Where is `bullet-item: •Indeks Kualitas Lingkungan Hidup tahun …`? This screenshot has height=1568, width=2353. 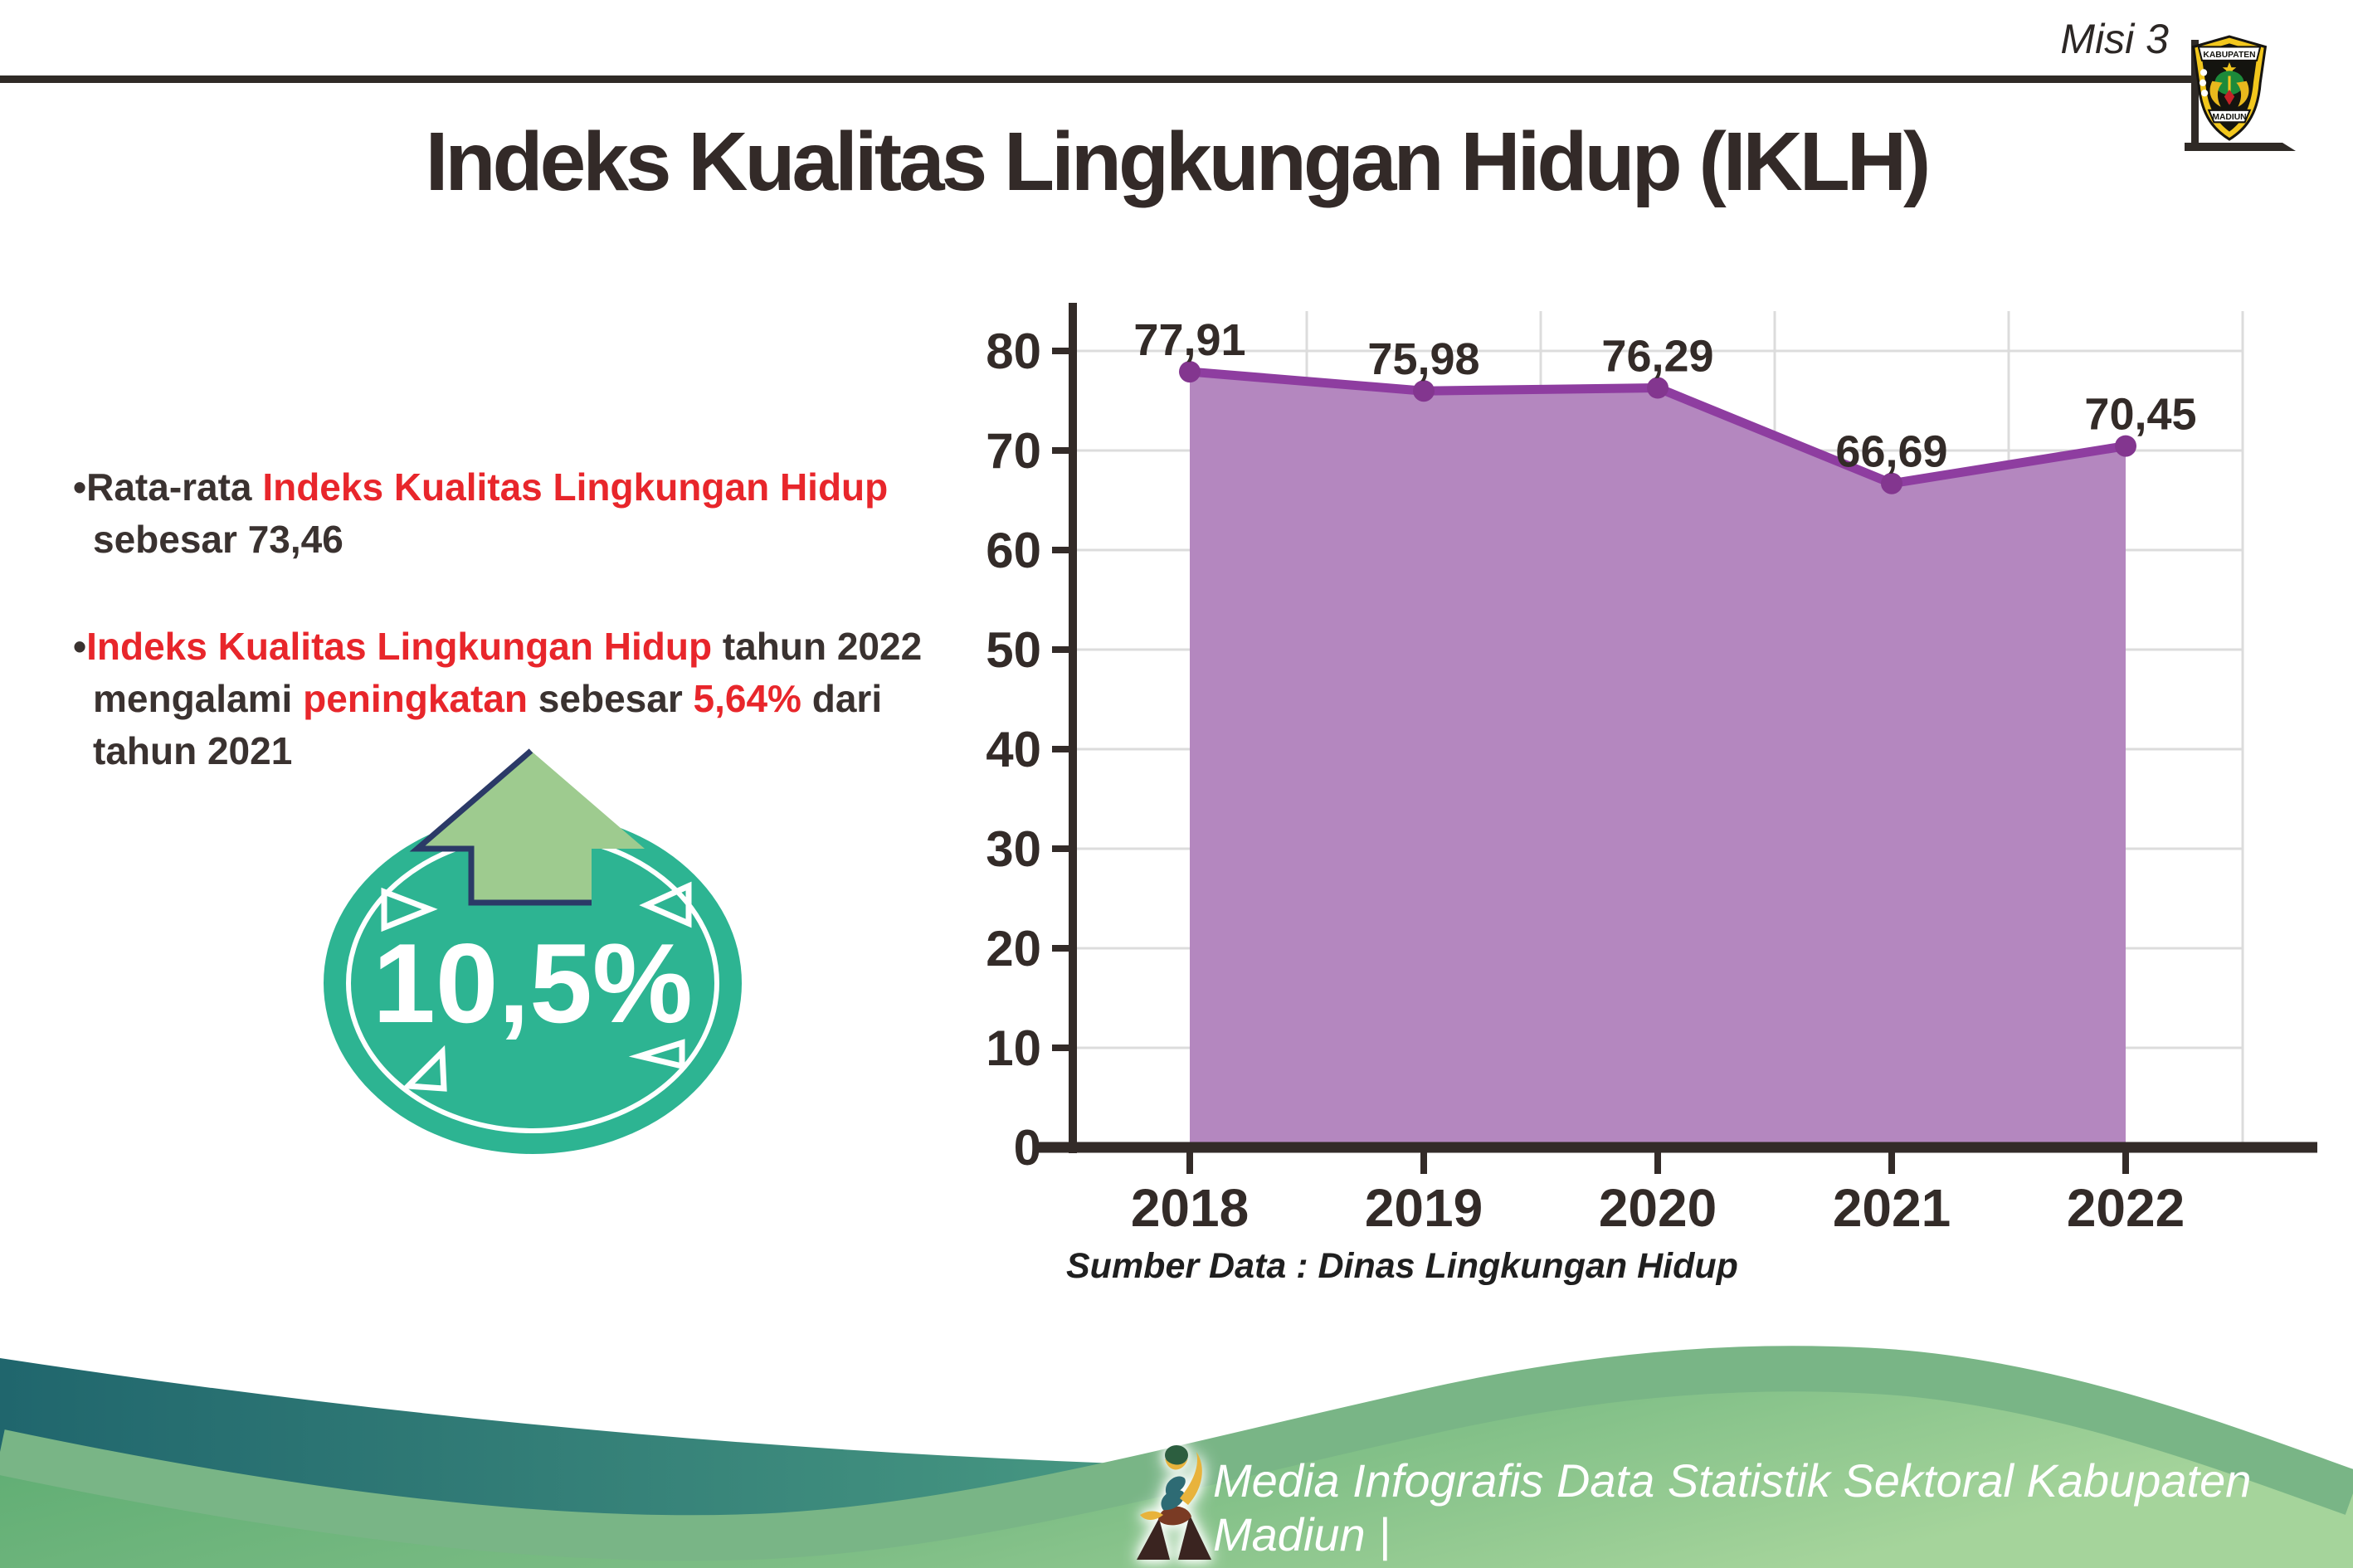
bullet-item: •Indeks Kualitas Lingkungan Hidup tahun … is located at coordinates (498, 698).